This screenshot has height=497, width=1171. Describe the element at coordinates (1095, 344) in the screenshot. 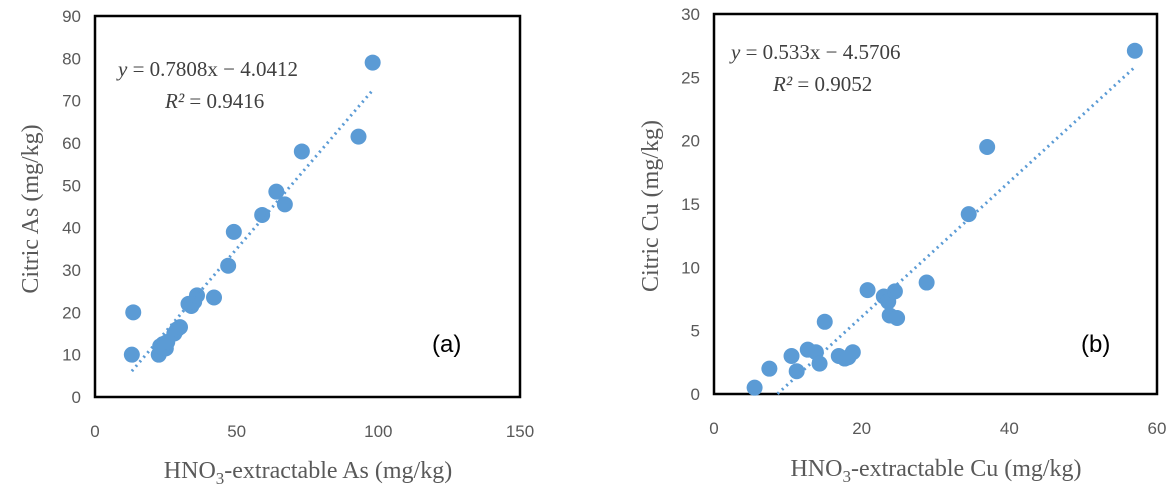

I see `panel-label-b: (b)` at that location.